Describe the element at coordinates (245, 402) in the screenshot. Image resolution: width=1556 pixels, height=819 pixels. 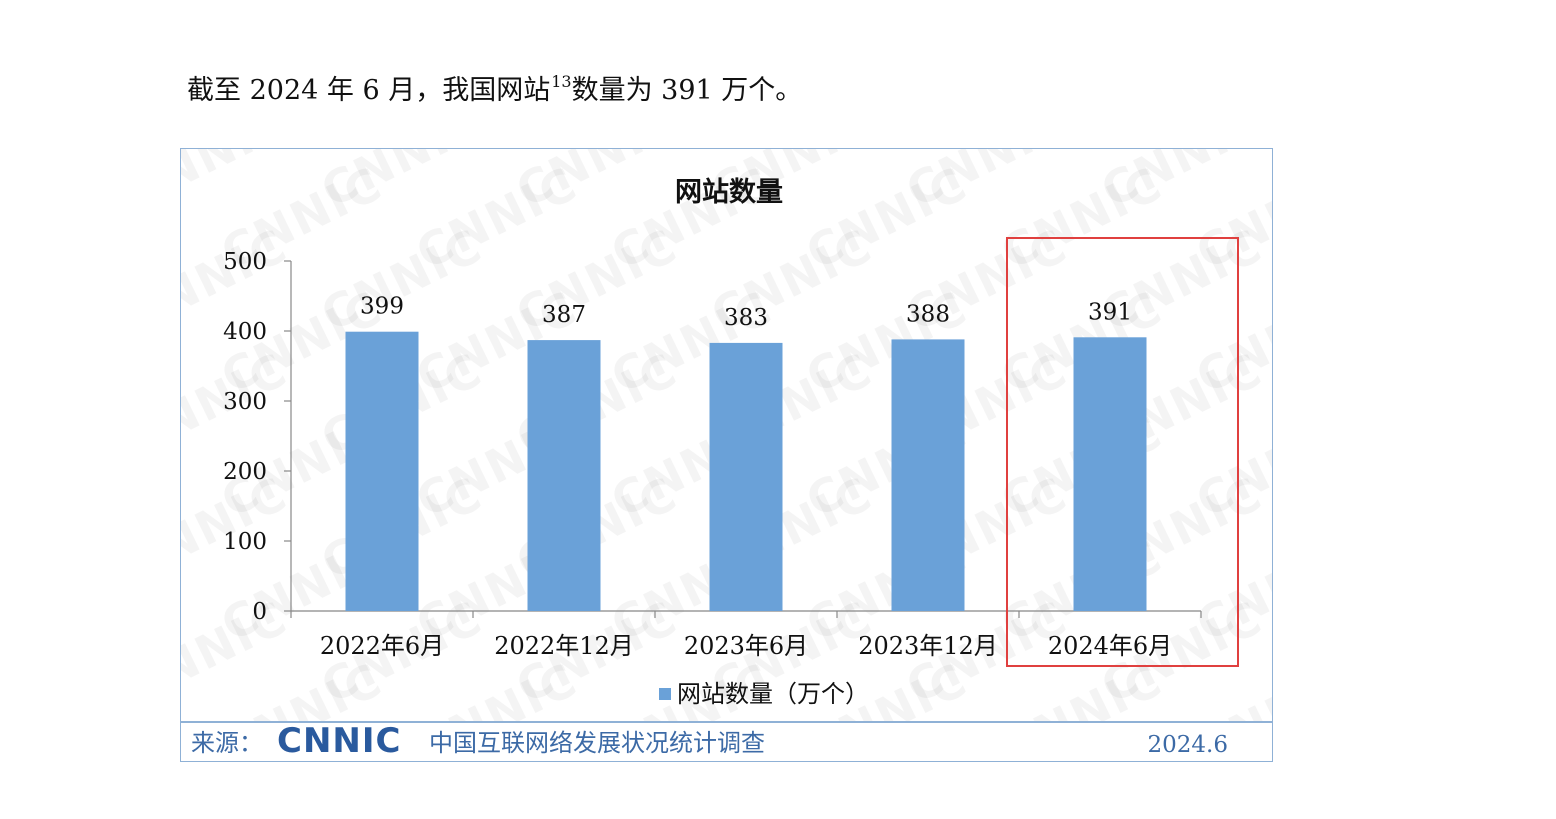
I see `y-tick-label: 300` at that location.